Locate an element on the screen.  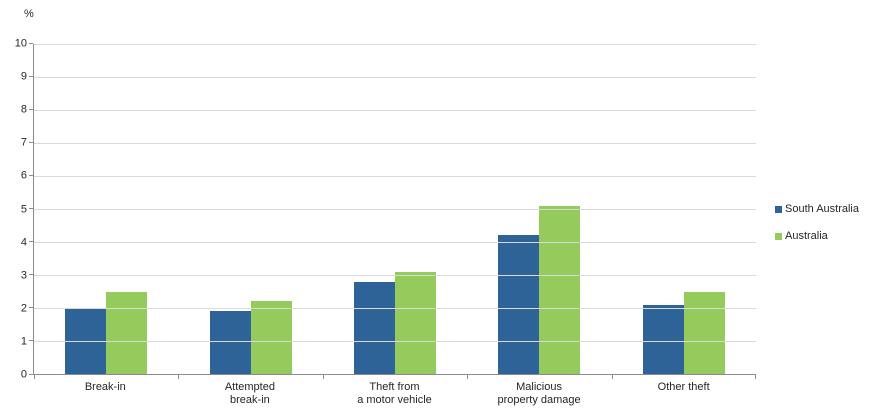
legend-label: Australia is located at coordinates (806, 236).